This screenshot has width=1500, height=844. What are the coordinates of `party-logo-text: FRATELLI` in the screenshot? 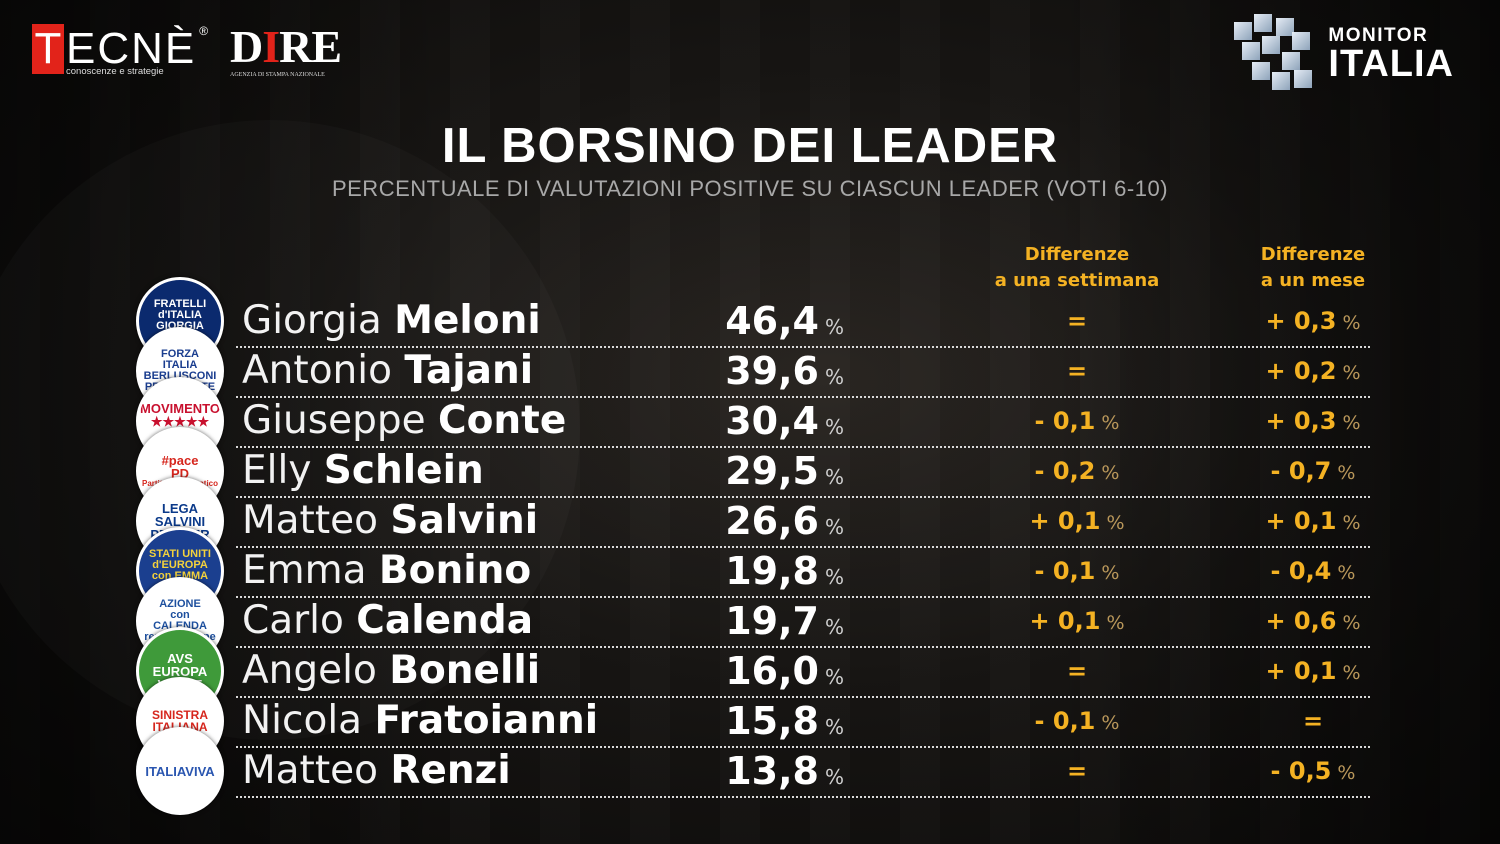 It's located at (180, 304).